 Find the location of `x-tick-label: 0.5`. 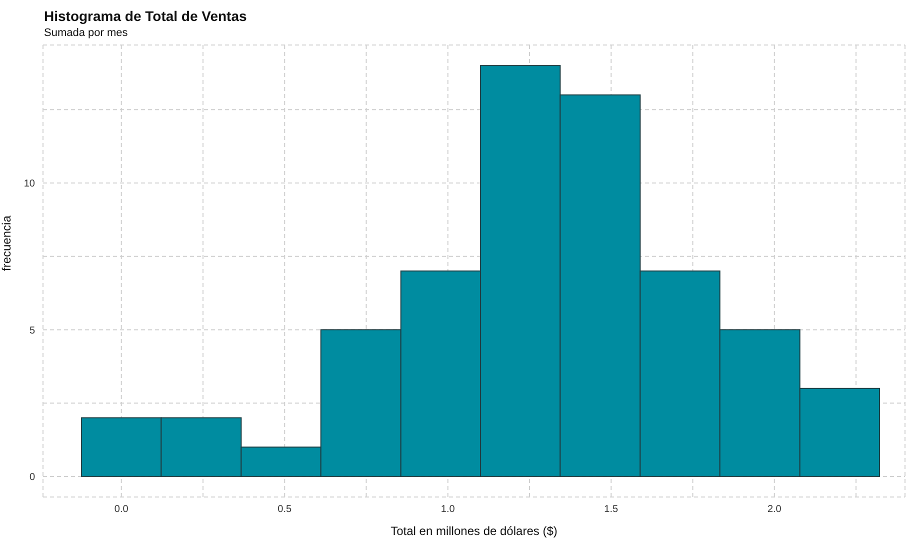

x-tick-label: 0.5 is located at coordinates (285, 510).